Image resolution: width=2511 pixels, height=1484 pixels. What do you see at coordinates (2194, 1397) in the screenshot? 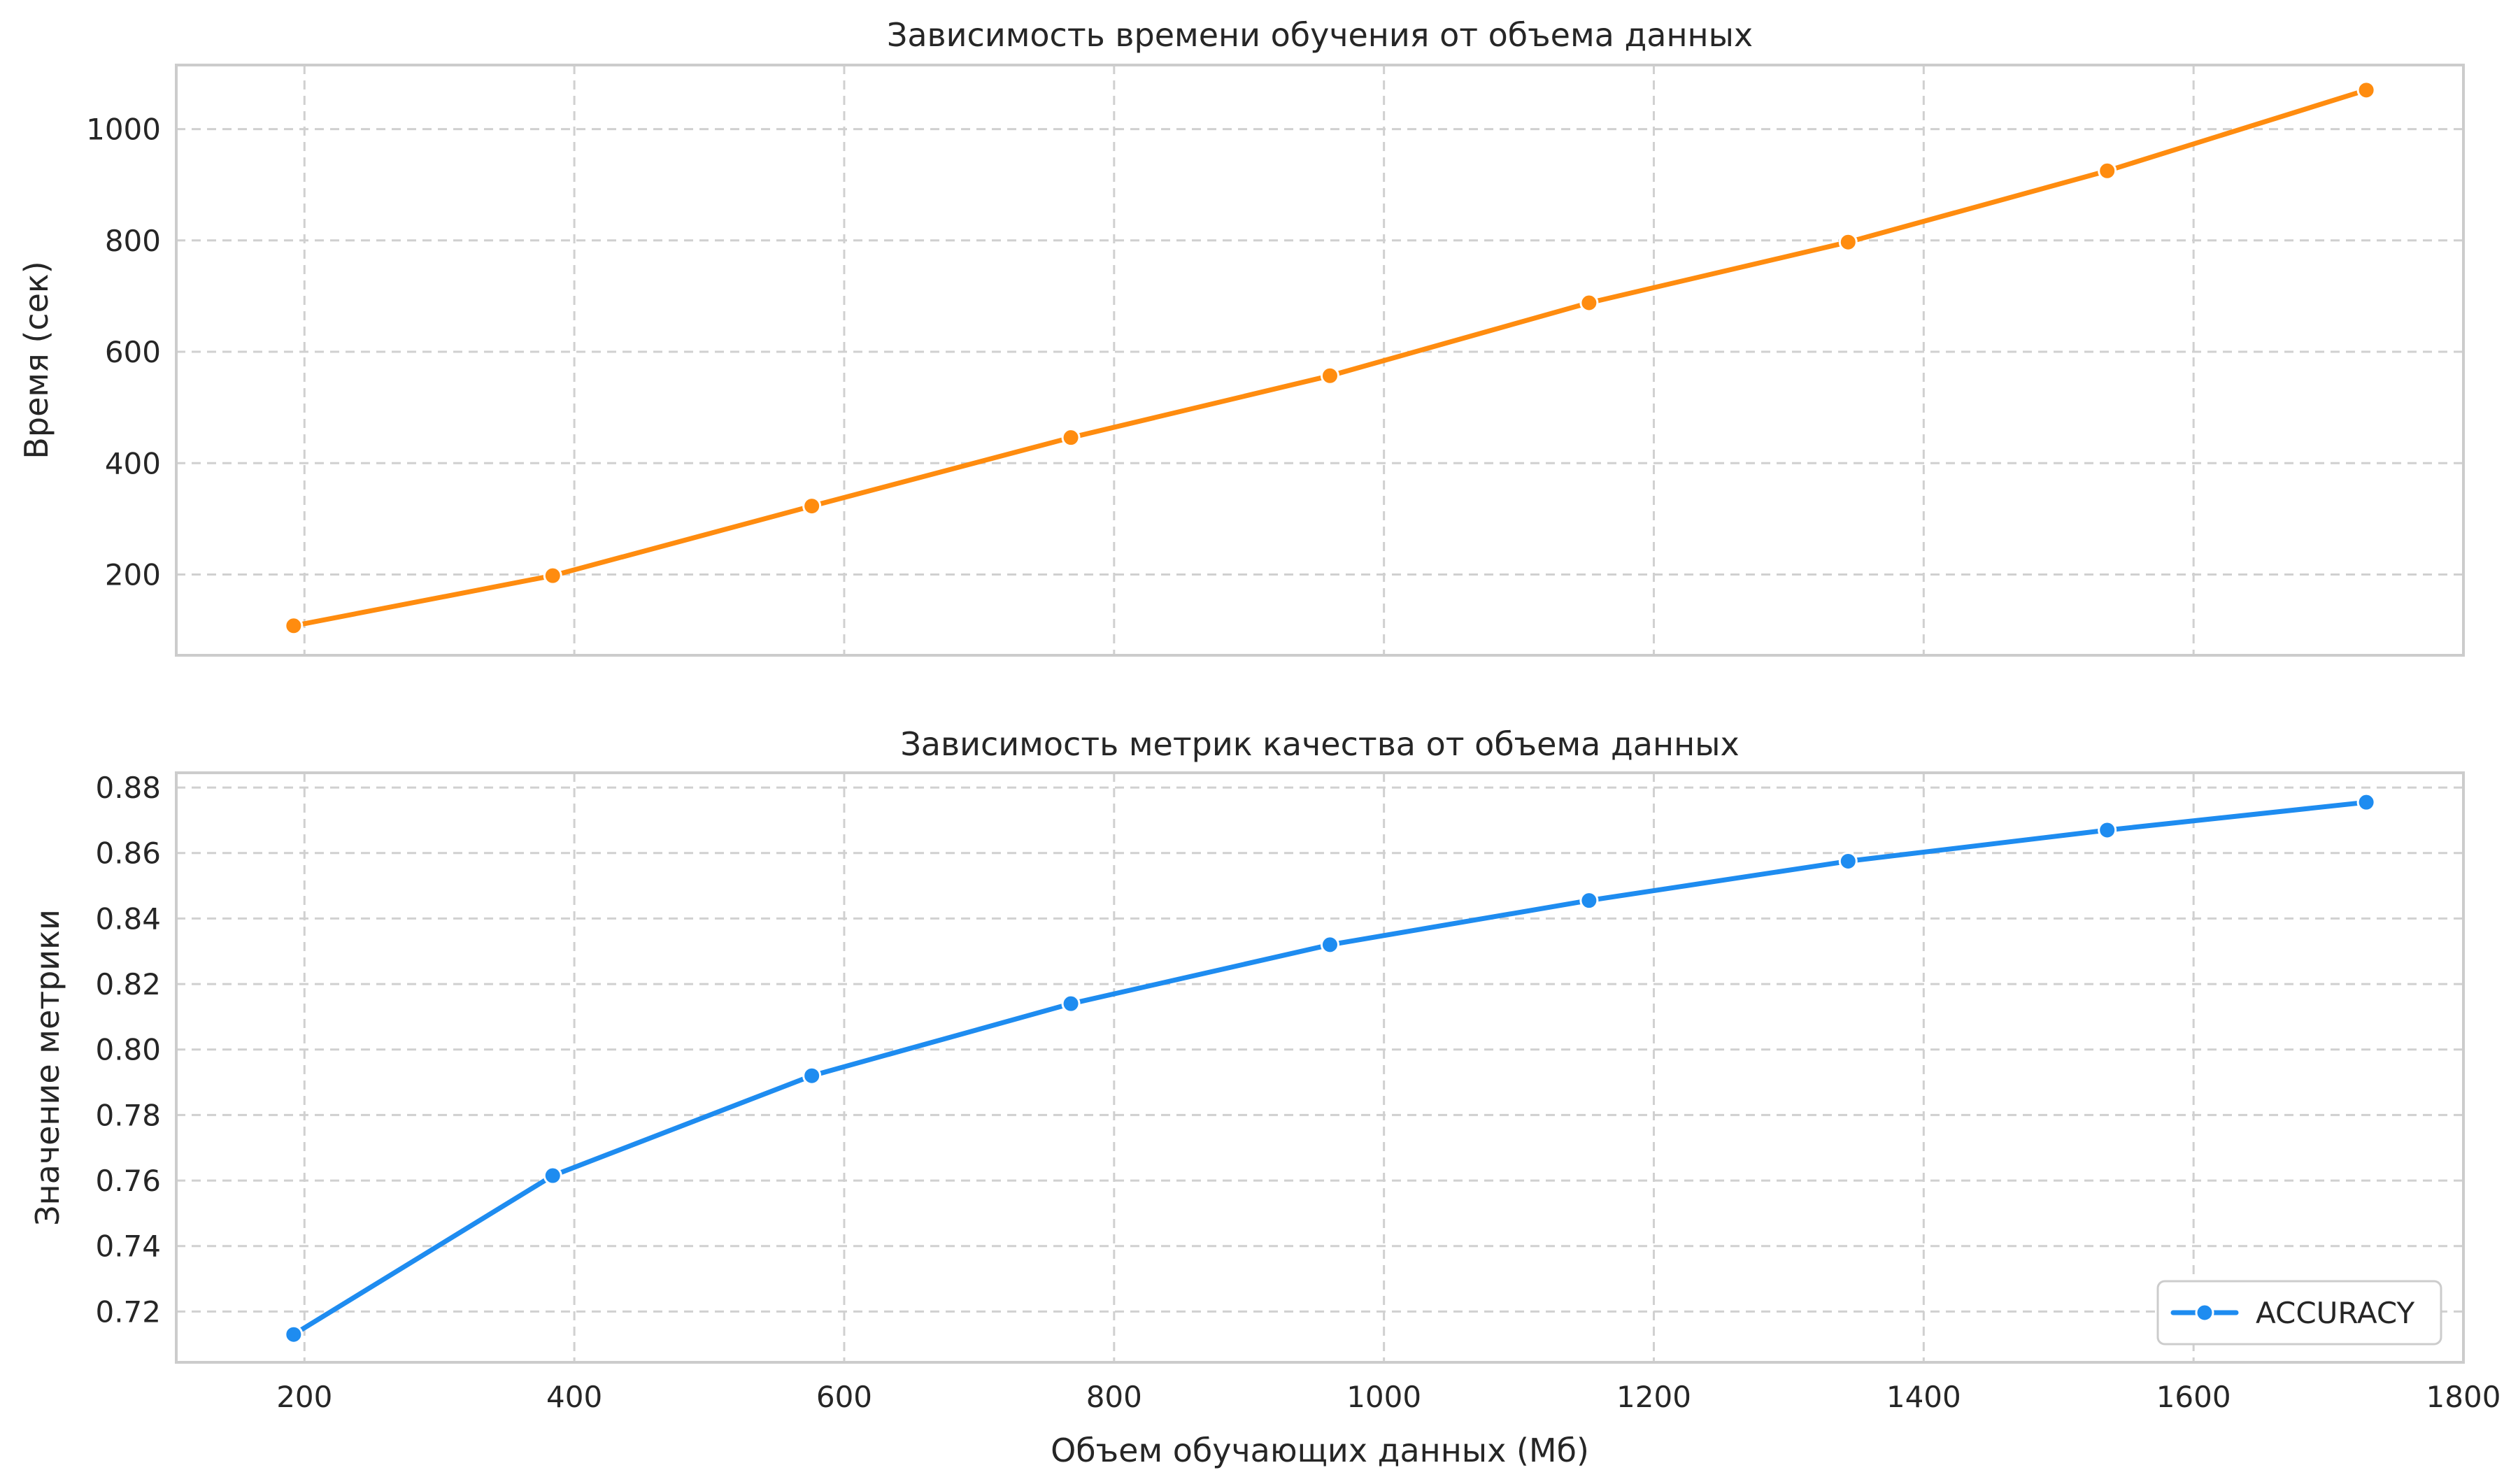
I see `x-tick-label: 1600` at bounding box center [2194, 1397].